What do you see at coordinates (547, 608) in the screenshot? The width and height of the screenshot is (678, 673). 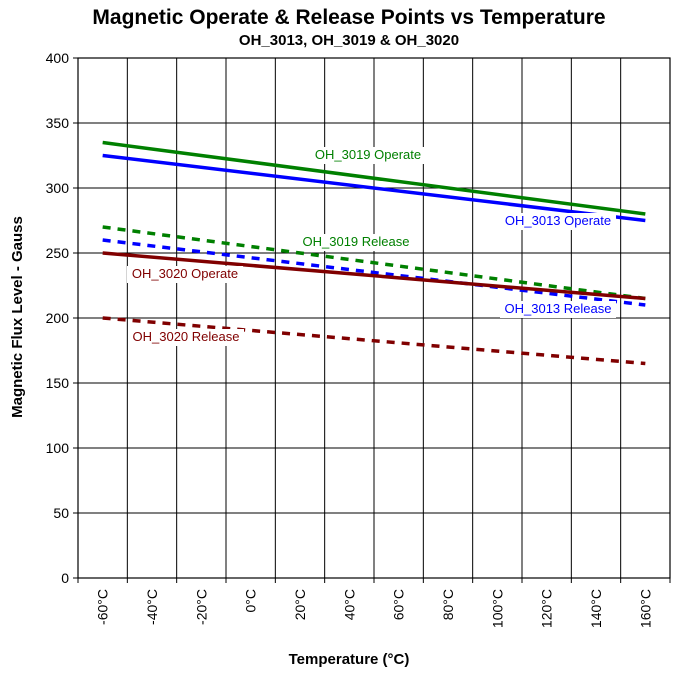 I see `x-tick-label: 120°C` at bounding box center [547, 608].